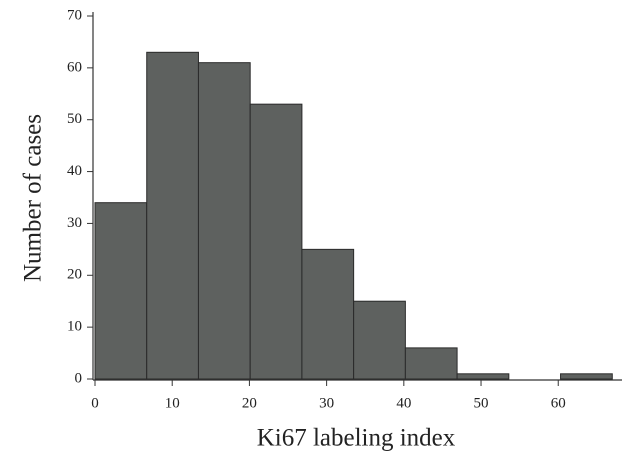 The width and height of the screenshot is (641, 457). Describe the element at coordinates (33, 198) in the screenshot. I see `y-axis-title: Number of cases` at that location.